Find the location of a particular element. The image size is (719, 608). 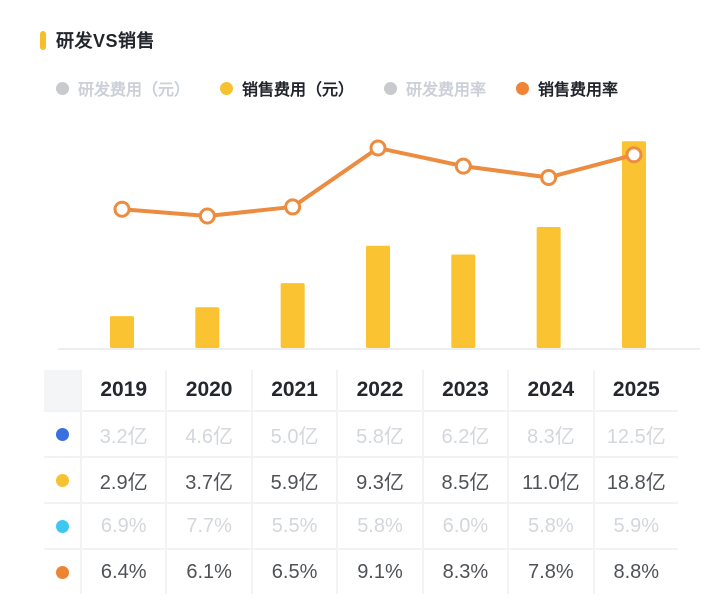

table-year-header-2019: 2019 is located at coordinates (124, 390).